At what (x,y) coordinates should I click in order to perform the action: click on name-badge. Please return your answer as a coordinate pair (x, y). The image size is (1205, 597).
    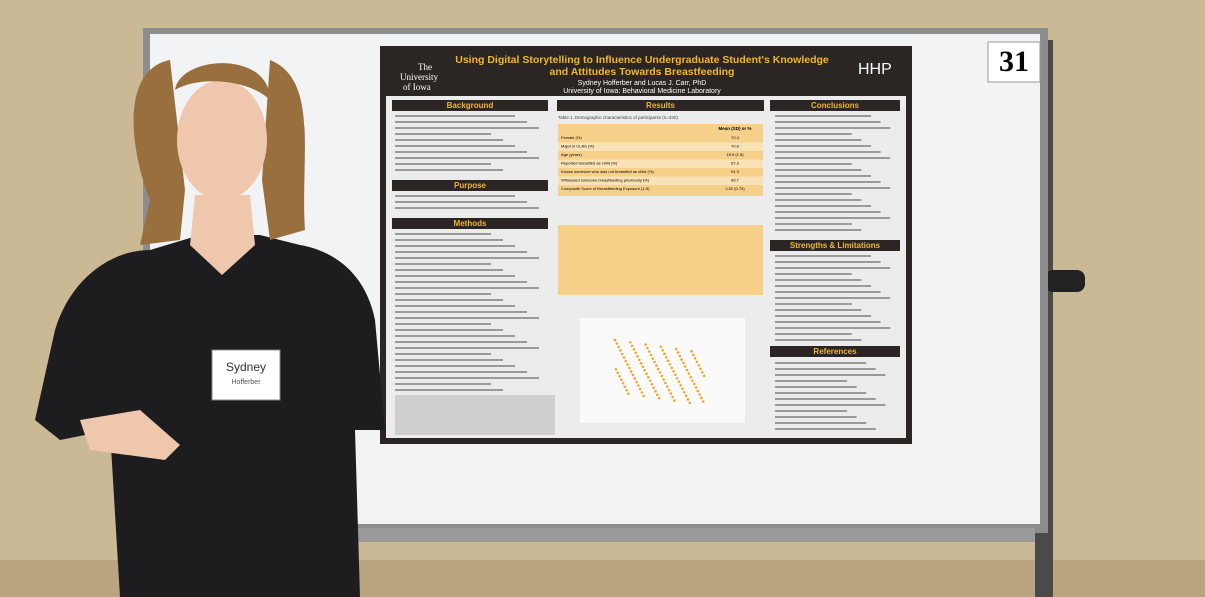
    Looking at the image, I should click on (246, 375).